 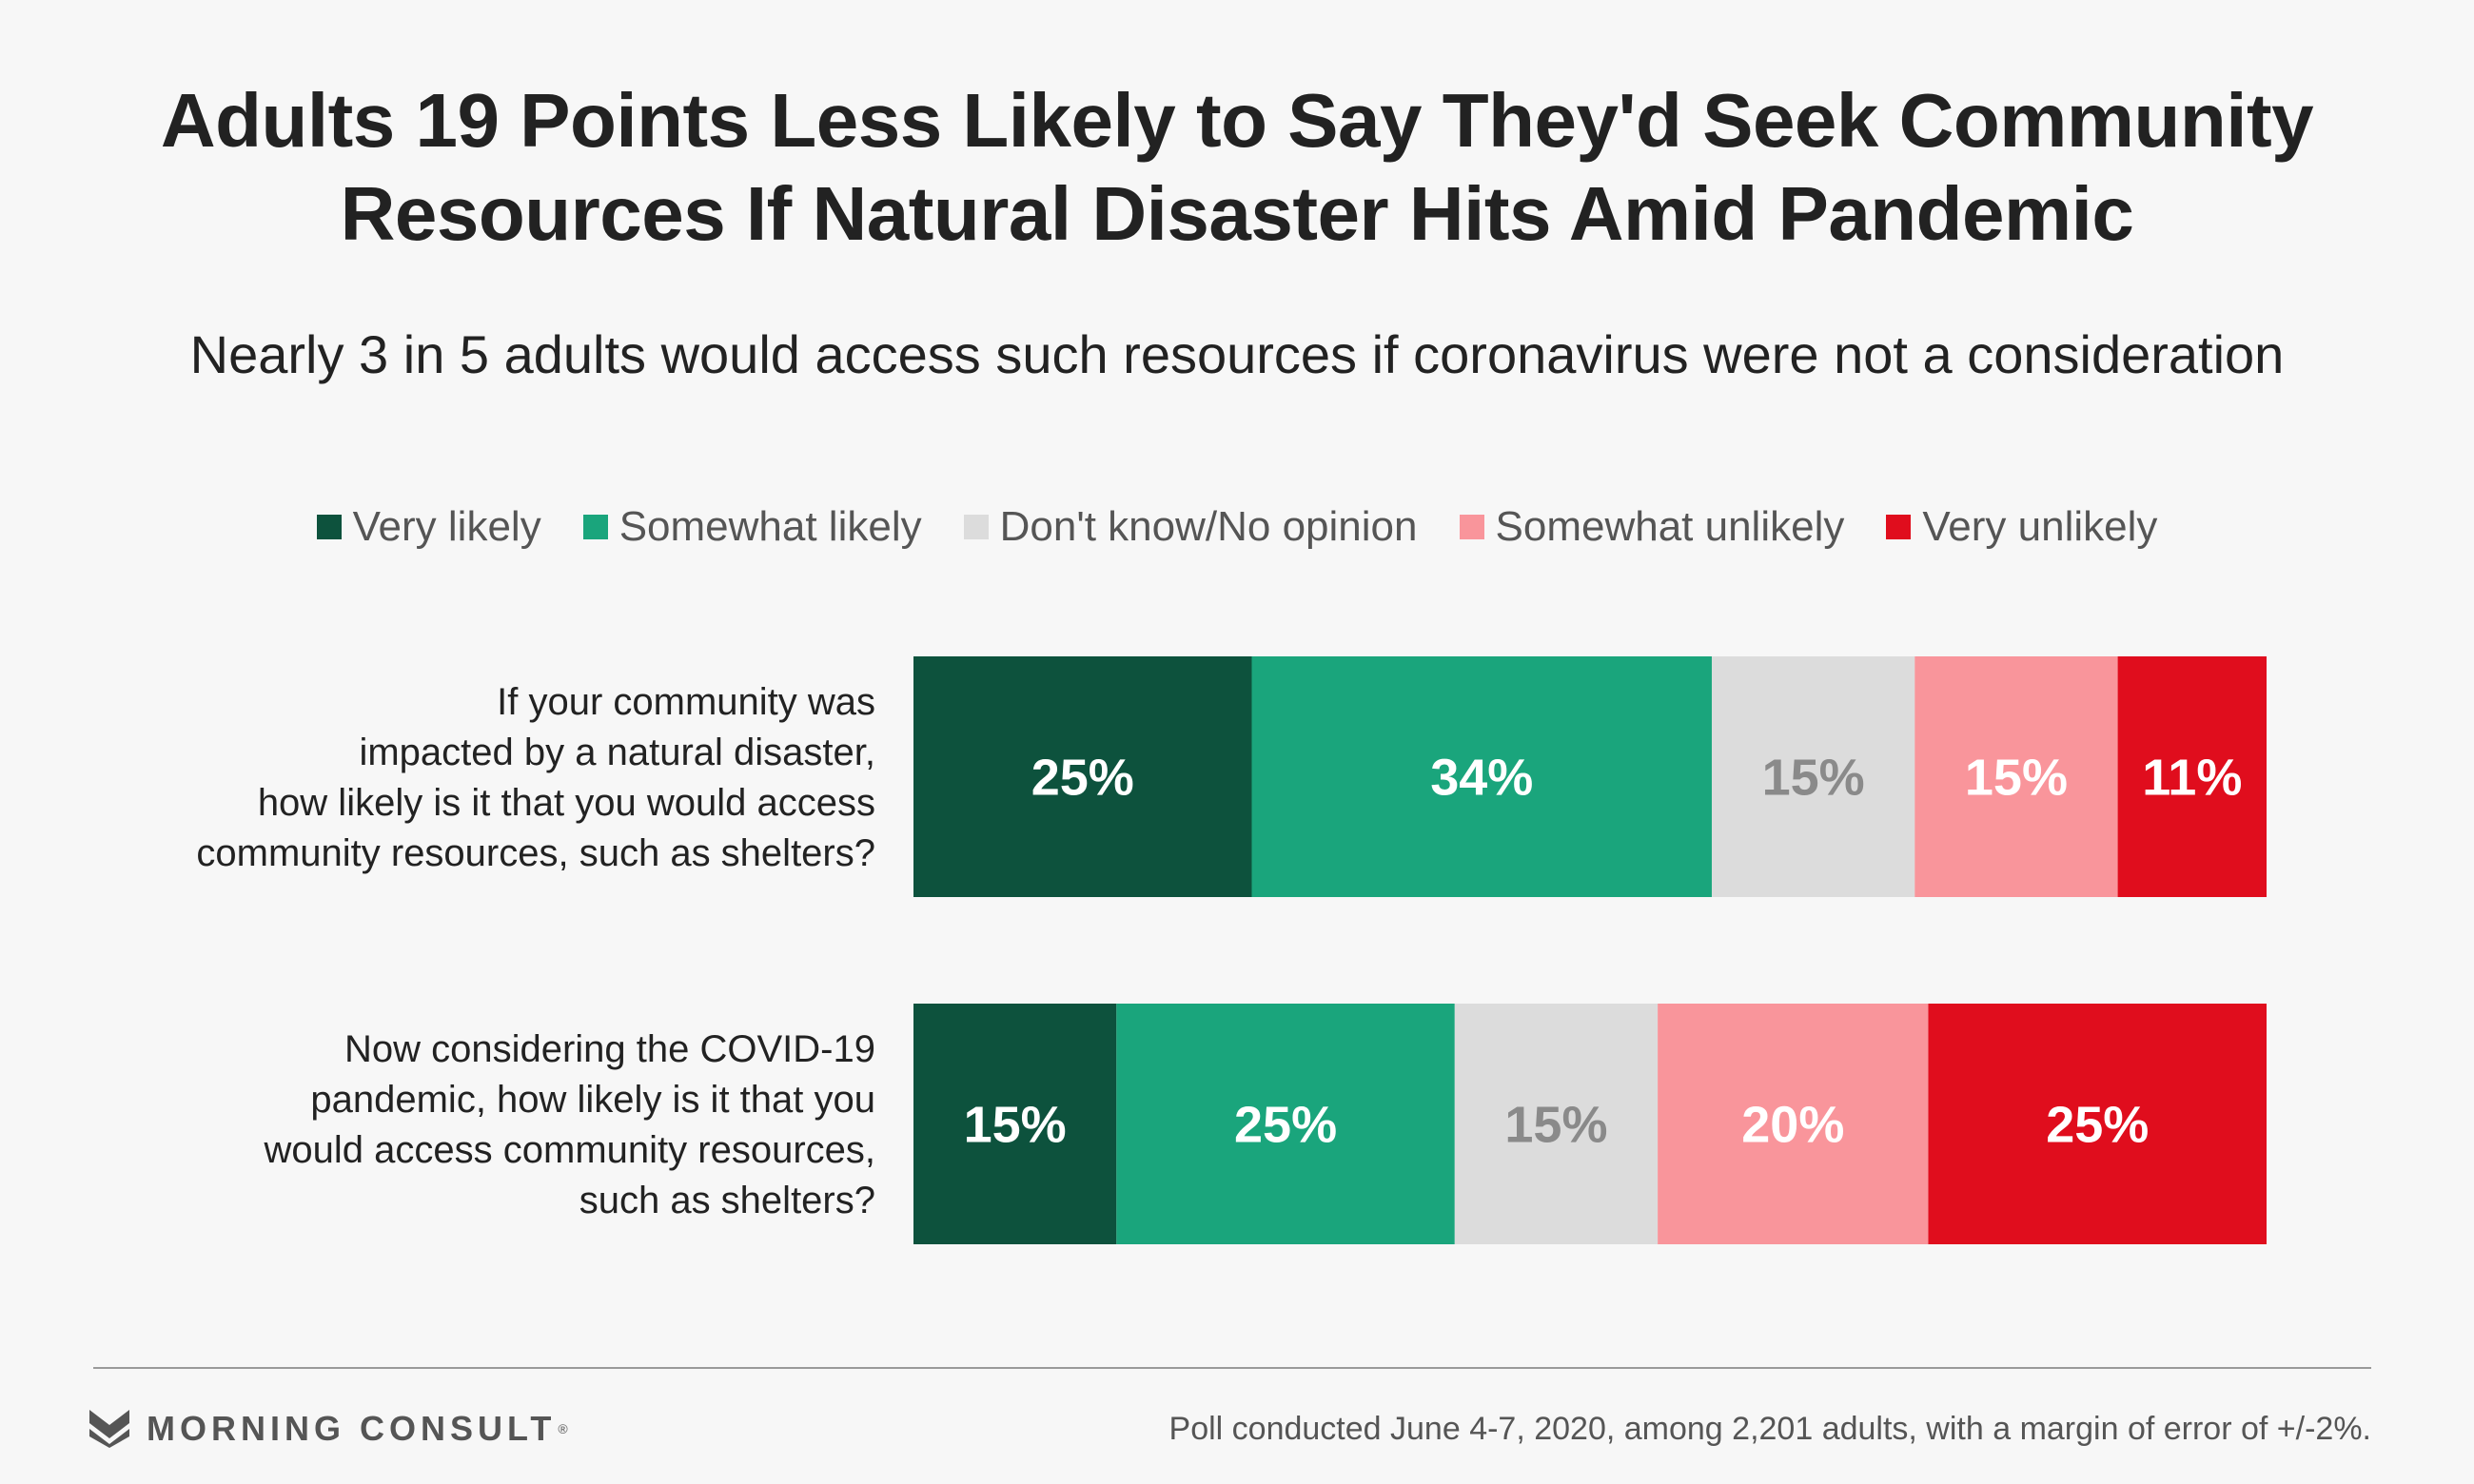 I want to click on row-label-line: how likely is it that you would access, so click(x=566, y=803).